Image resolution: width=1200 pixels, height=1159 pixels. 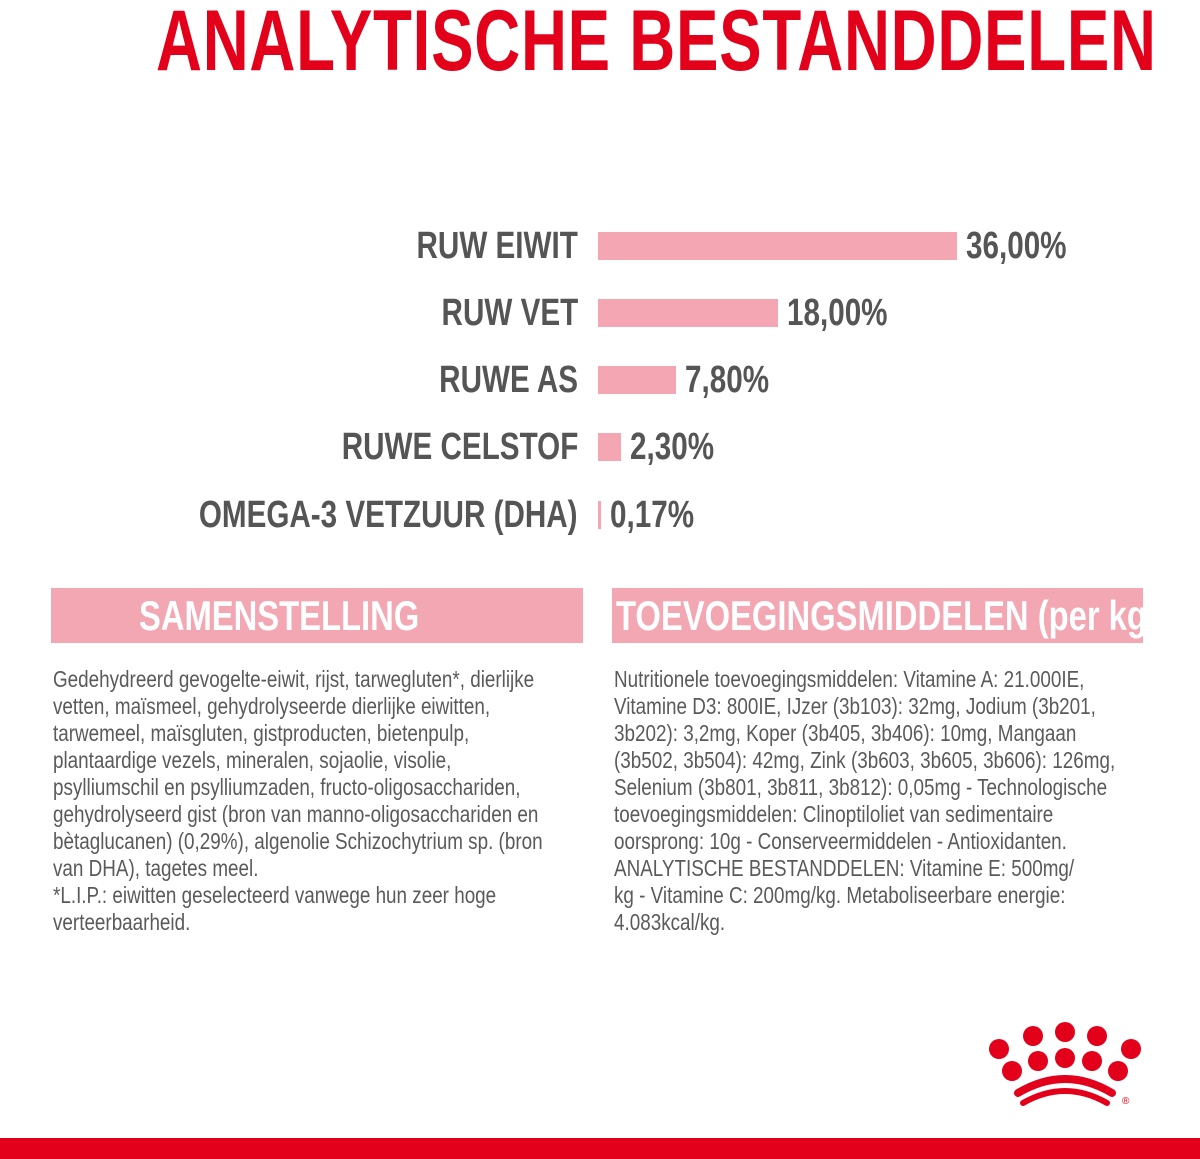 I want to click on data-label: 0,17%, so click(x=652, y=515).